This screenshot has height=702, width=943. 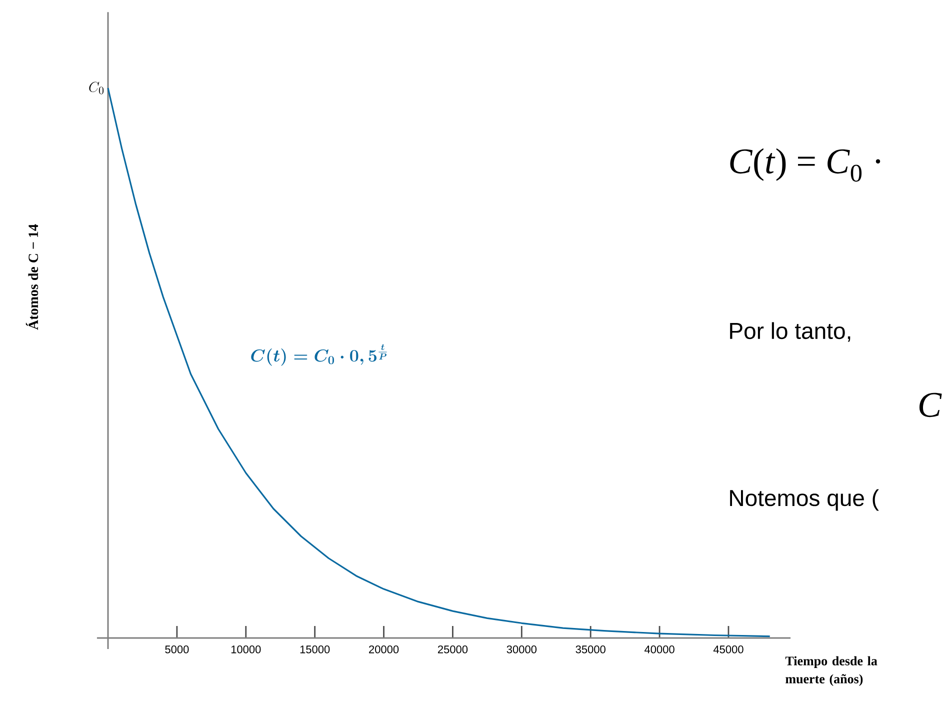 What do you see at coordinates (319, 355) in the screenshot?
I see `annotation: $C(t) = C_0 \cdot 0,5^{\frac{t}{P}}$` at bounding box center [319, 355].